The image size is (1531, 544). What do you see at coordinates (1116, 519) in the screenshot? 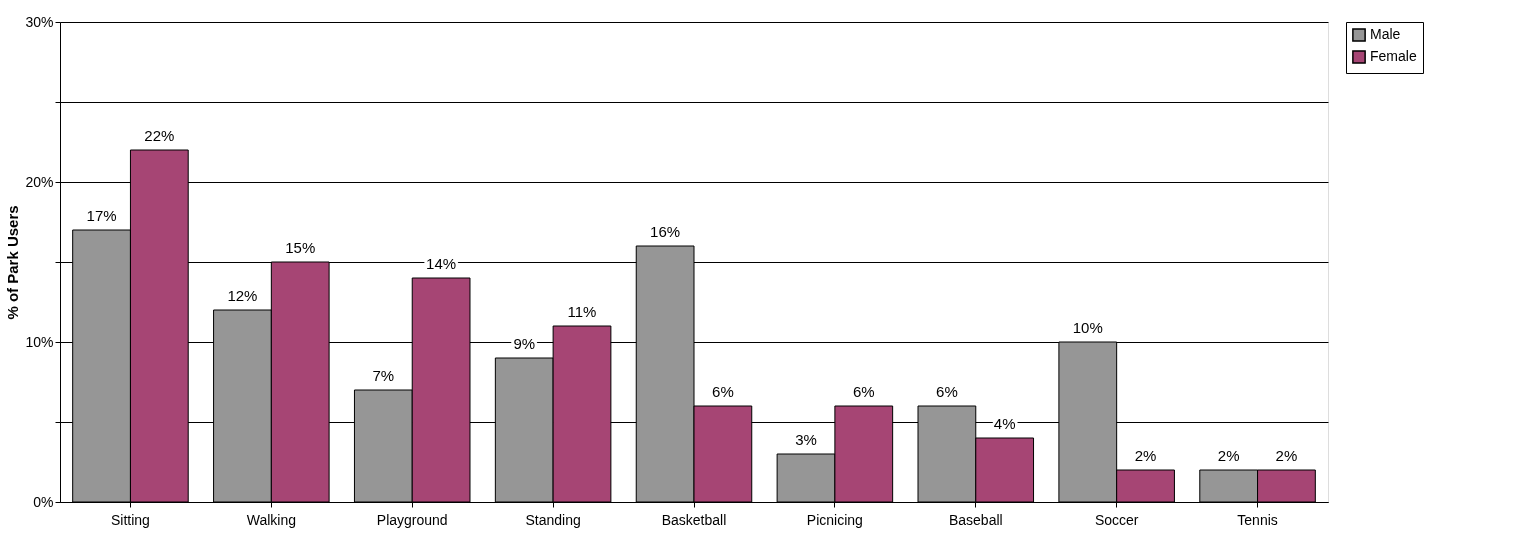
I see `x-tick-label: Soccer` at bounding box center [1116, 519].